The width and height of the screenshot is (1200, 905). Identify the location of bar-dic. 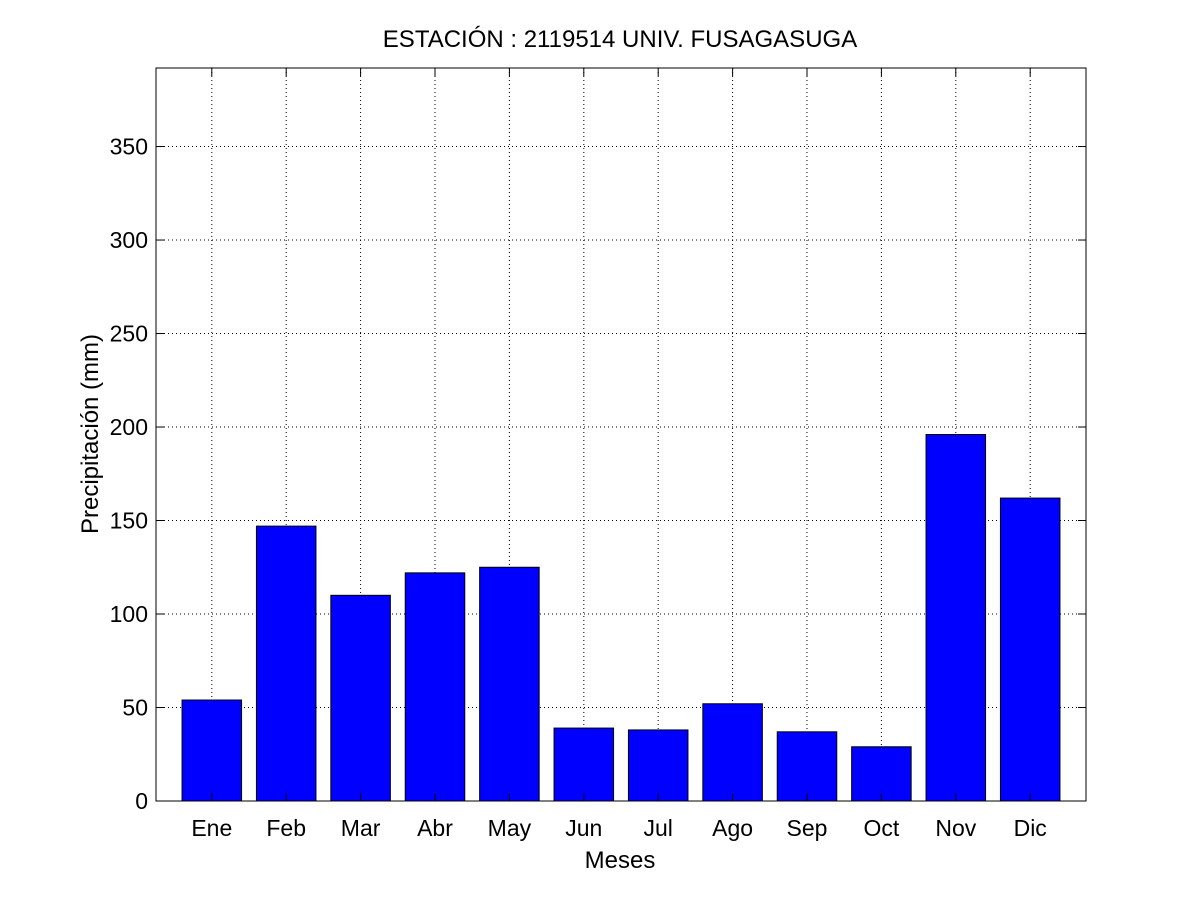
(1030, 649).